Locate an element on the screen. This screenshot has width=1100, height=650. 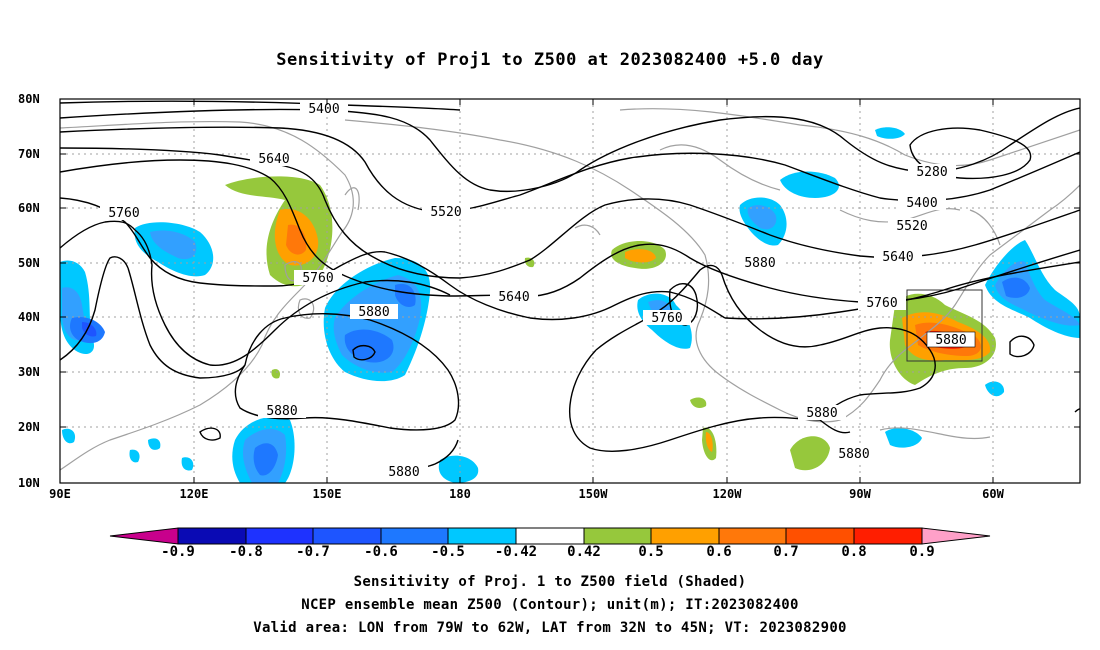
colorbar is located at coordinates (550, 536).